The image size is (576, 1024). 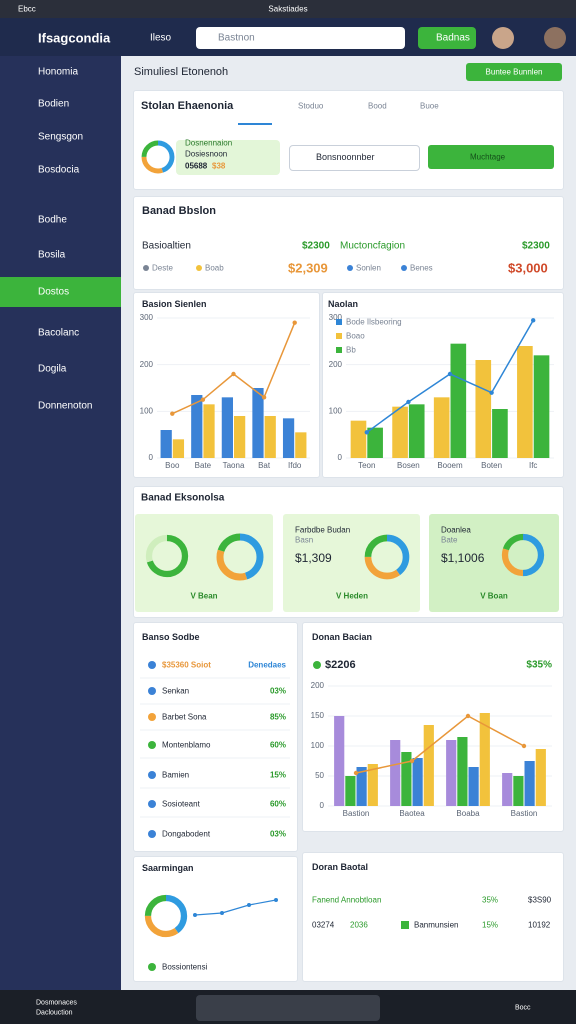 I want to click on taskbar-label: Bocc, so click(x=523, y=1008).